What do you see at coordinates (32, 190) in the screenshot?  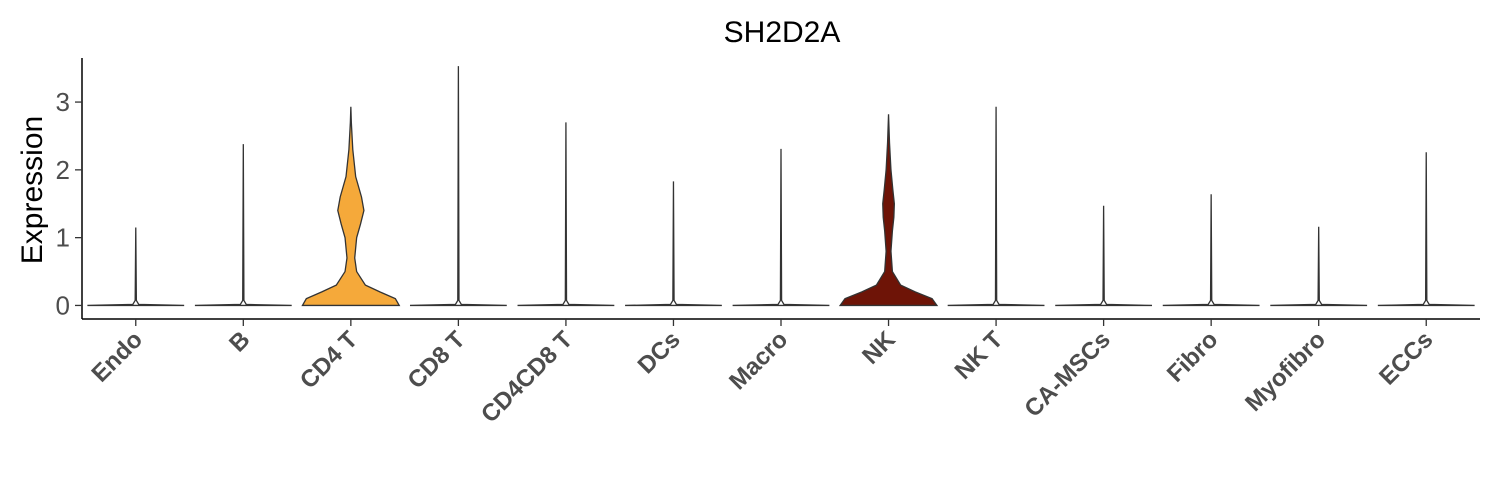 I see `y-axis-label: Expression` at bounding box center [32, 190].